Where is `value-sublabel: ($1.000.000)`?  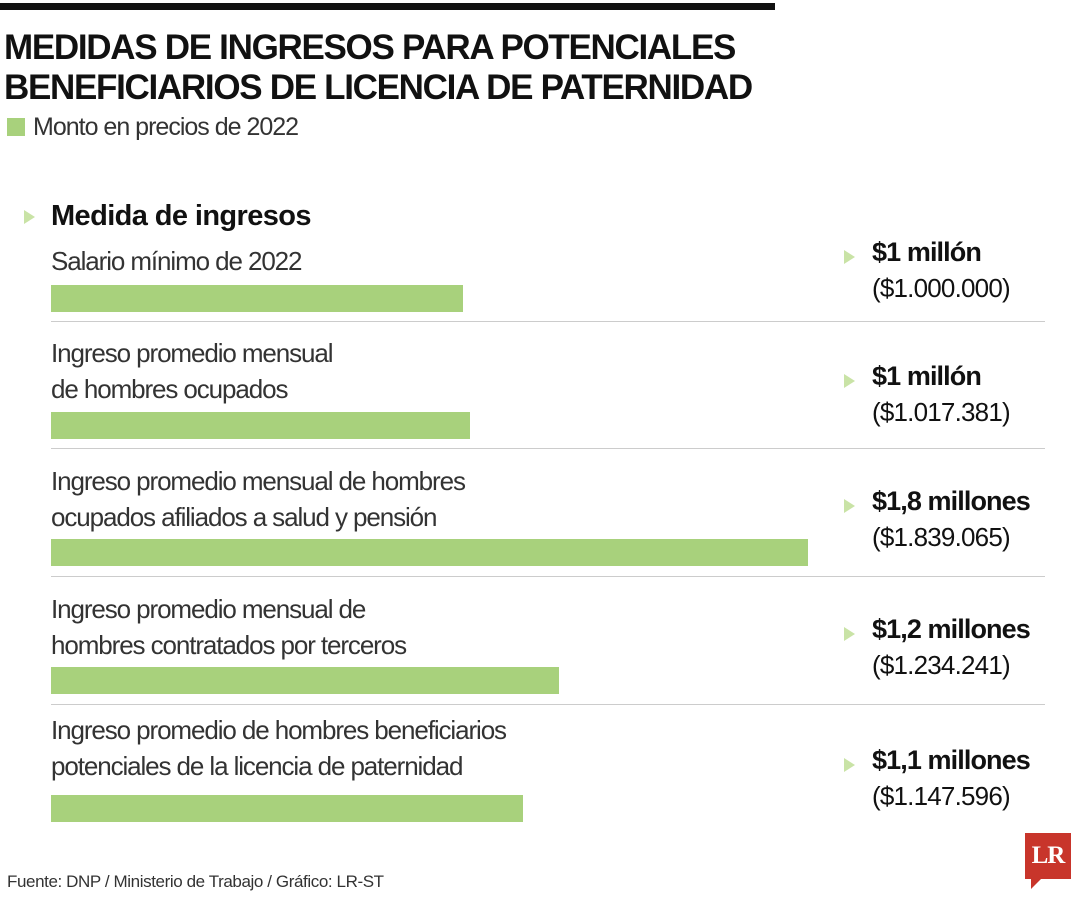 value-sublabel: ($1.000.000) is located at coordinates (941, 288).